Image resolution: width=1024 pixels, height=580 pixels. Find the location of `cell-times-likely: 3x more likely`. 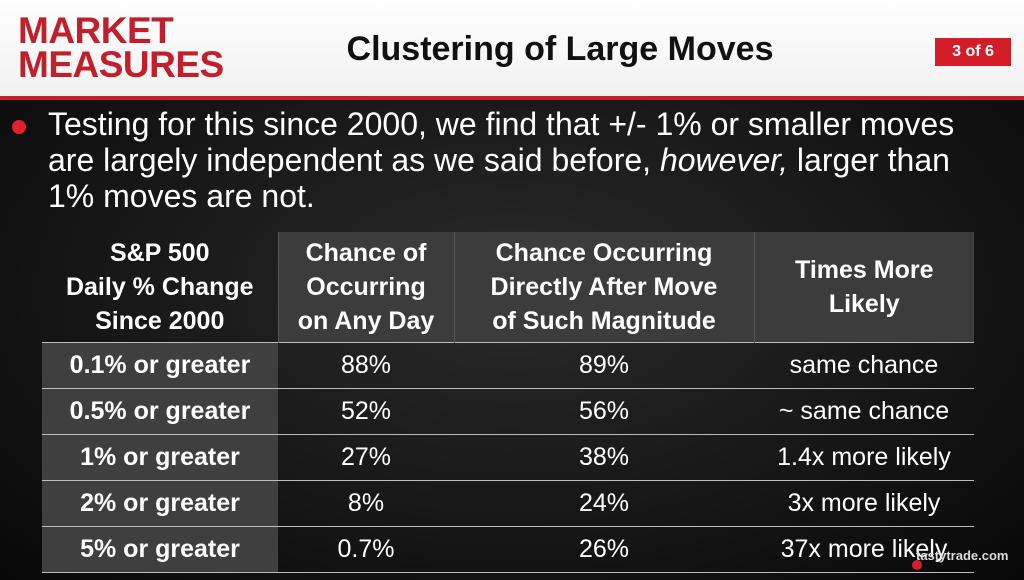

cell-times-likely: 3x more likely is located at coordinates (864, 502).